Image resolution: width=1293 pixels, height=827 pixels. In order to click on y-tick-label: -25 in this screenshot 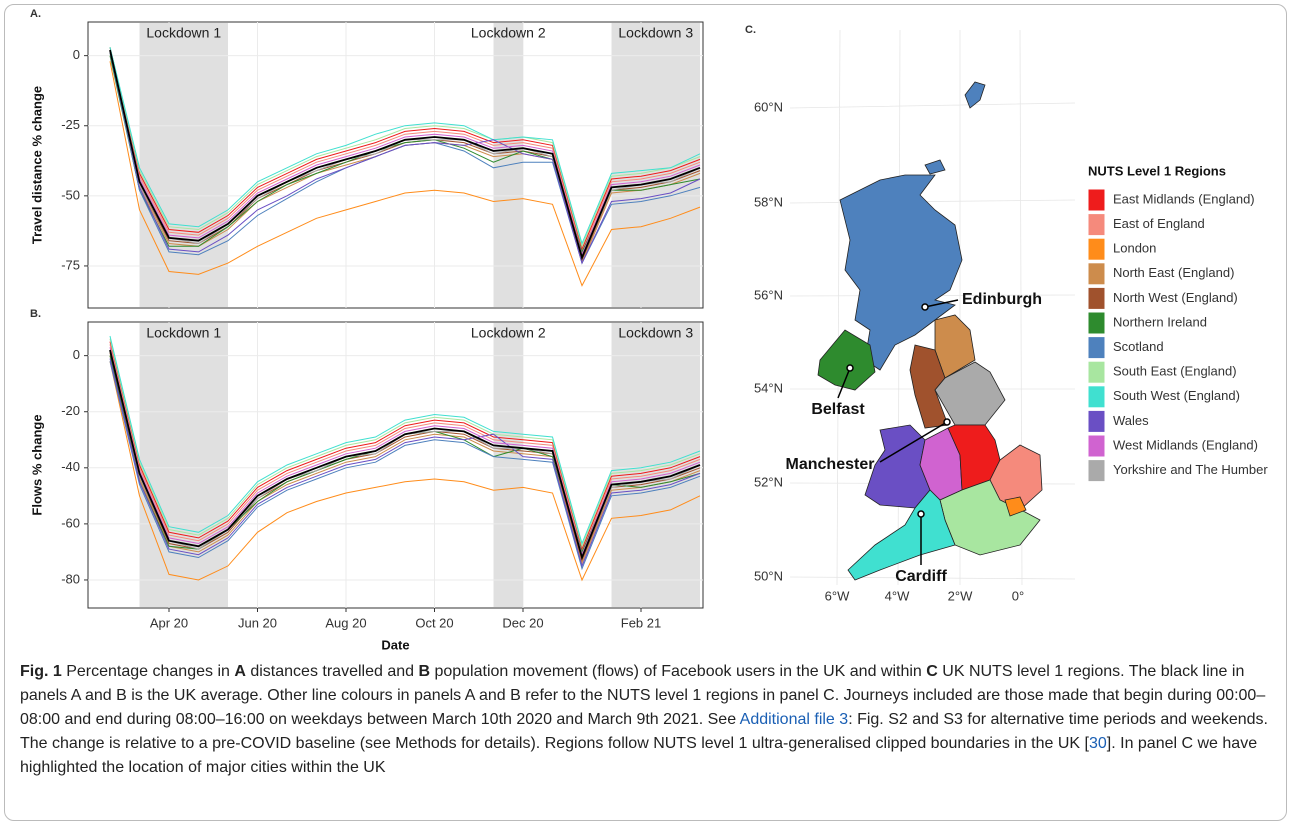, I will do `click(70, 124)`.